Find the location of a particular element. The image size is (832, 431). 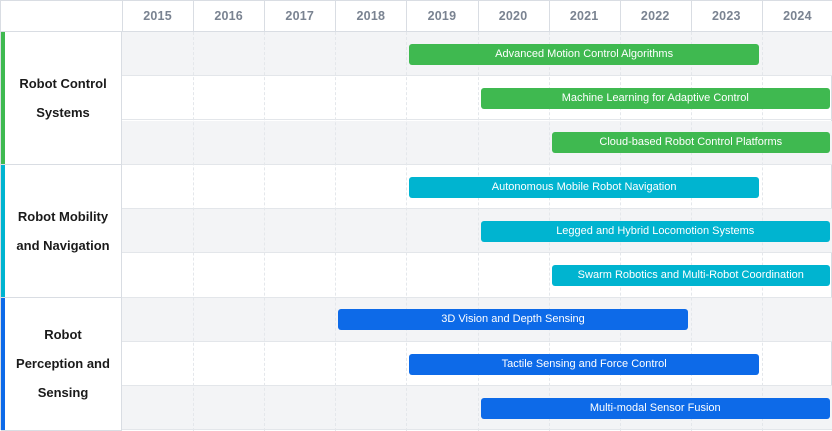

group-label: Robot Mobility and Navigation is located at coordinates (61, 231).